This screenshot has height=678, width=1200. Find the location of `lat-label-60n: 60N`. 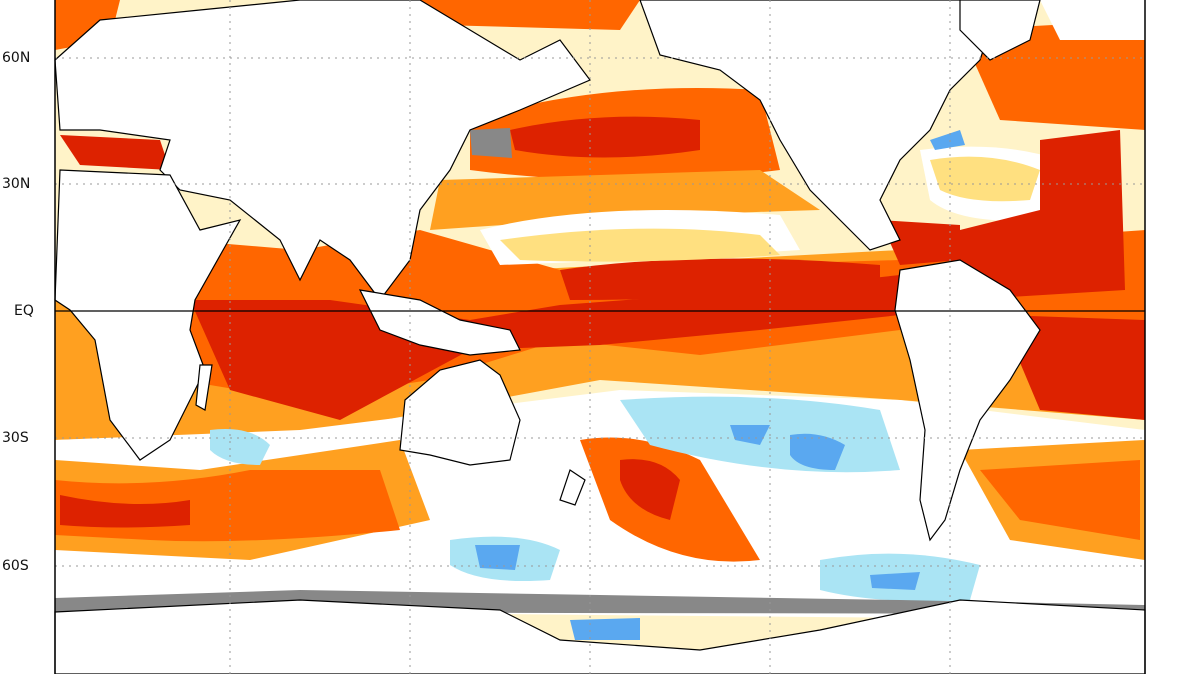

lat-label-60n: 60N is located at coordinates (16, 58).